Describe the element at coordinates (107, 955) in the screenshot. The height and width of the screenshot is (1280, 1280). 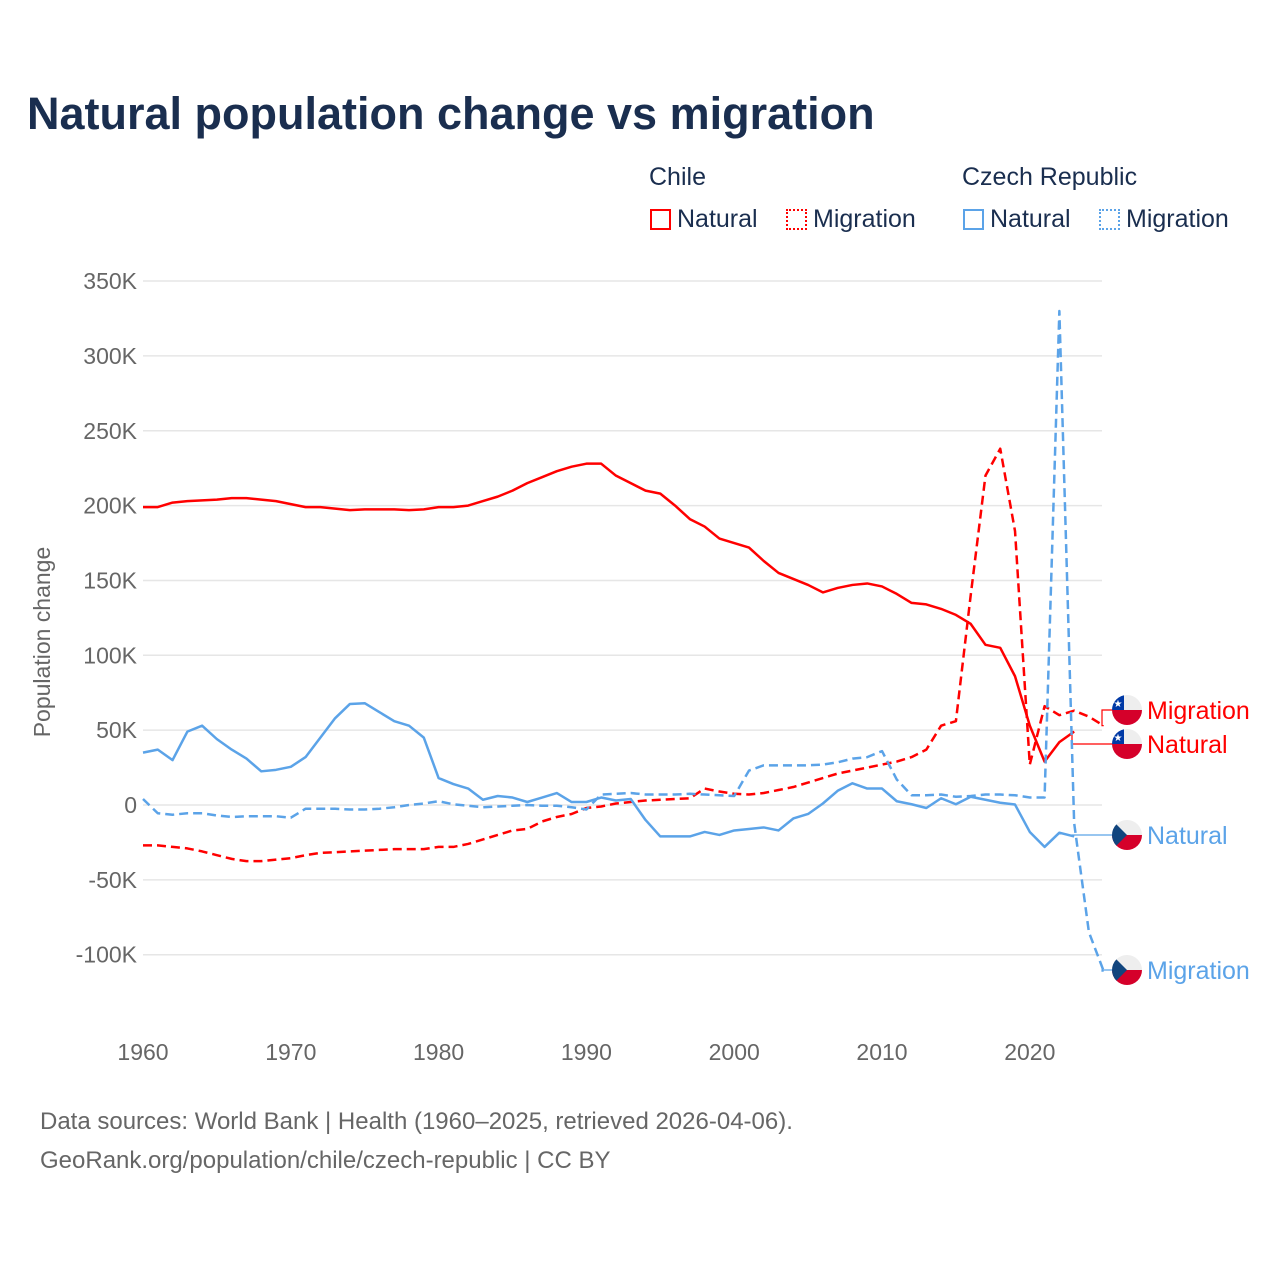
I see `y-tick-label: -100K` at that location.